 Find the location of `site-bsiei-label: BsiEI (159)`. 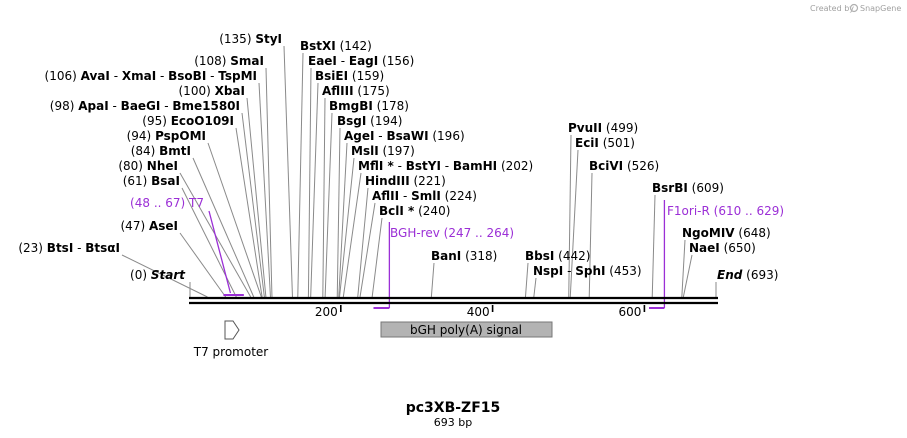

site-bsiei-label: BsiEI (159) is located at coordinates (349, 76).